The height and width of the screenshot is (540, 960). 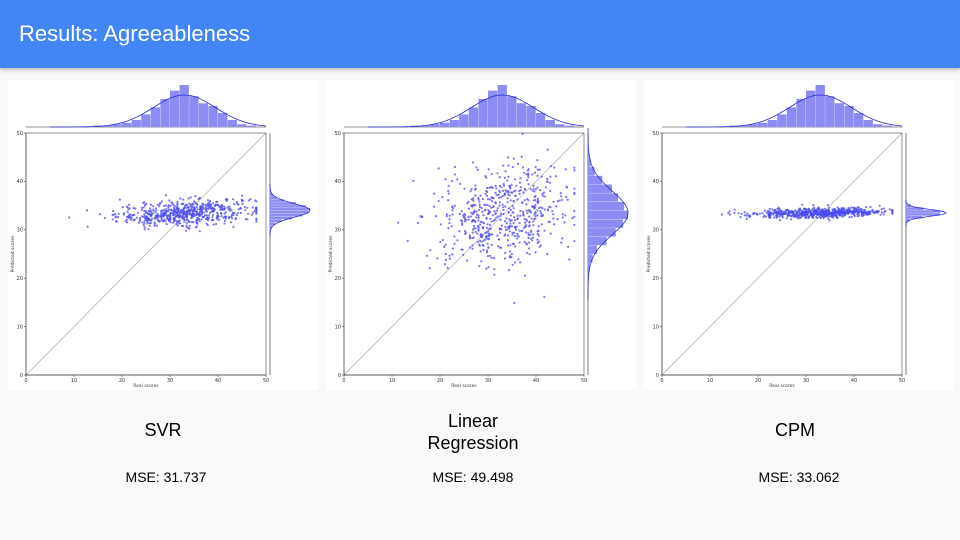 What do you see at coordinates (331, 254) in the screenshot?
I see `y-axis-label: Predicted scores` at bounding box center [331, 254].